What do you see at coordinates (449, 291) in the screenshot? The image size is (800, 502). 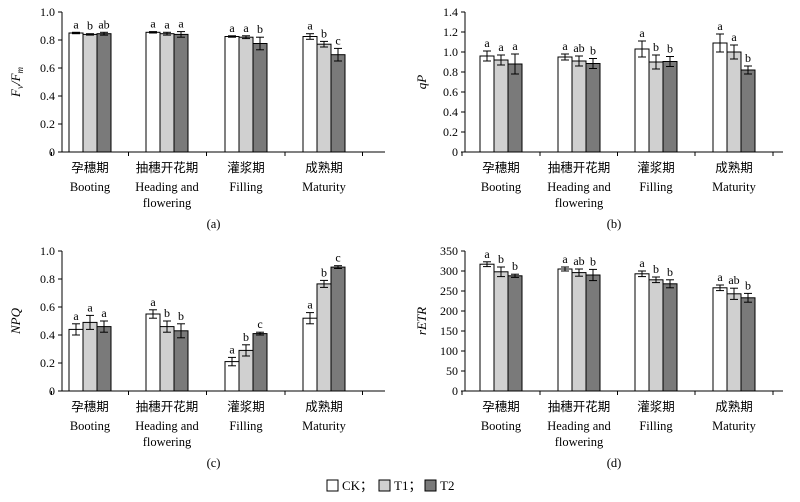 I see `y-tick-label: 250` at bounding box center [449, 291].